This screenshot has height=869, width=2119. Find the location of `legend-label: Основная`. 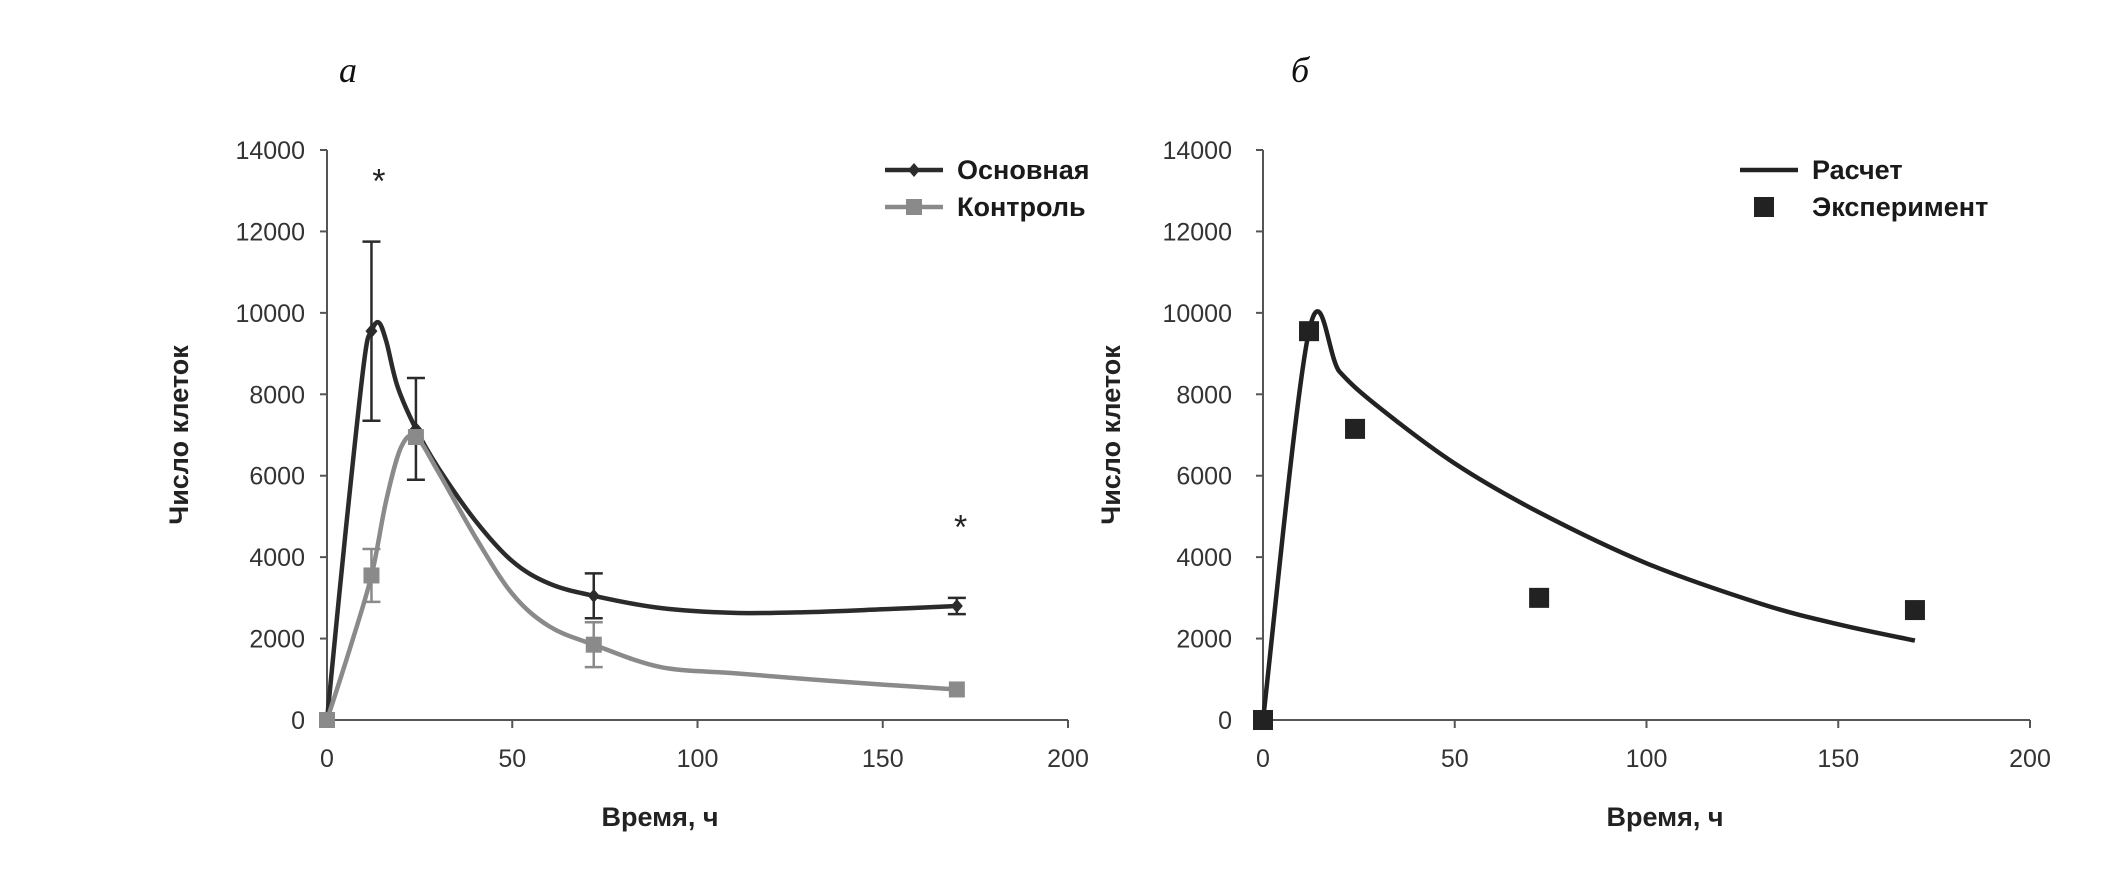

legend-label: Основная is located at coordinates (1023, 170).